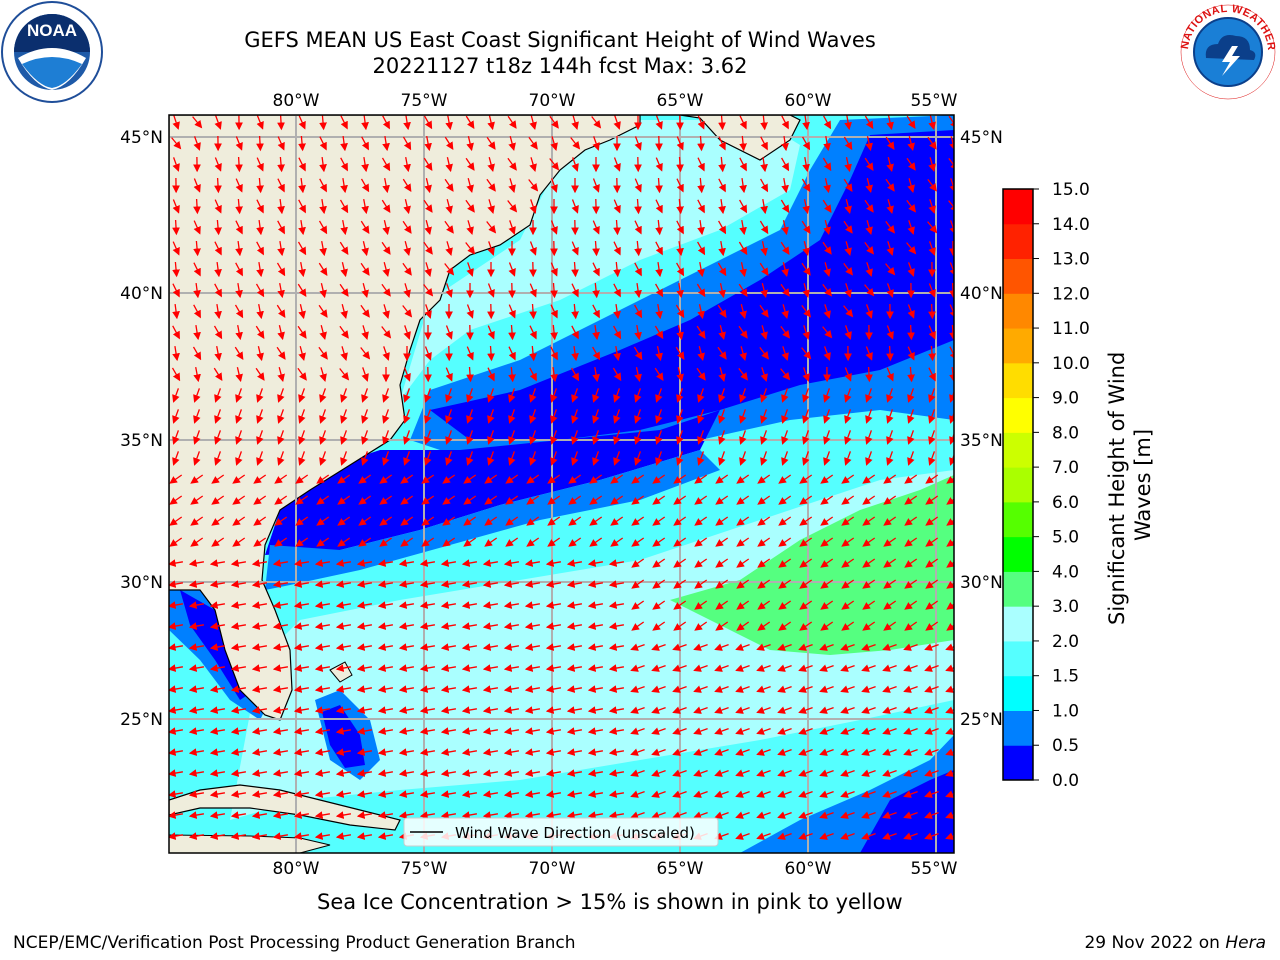 This screenshot has width=1280, height=960. What do you see at coordinates (812, 565) in the screenshot?
I see `band-green-max` at bounding box center [812, 565].